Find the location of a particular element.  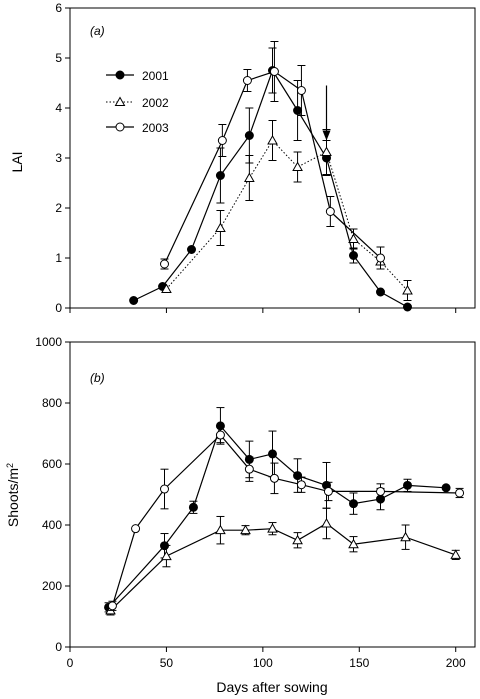

legend-marker-2002 is located at coordinates (120, 101).